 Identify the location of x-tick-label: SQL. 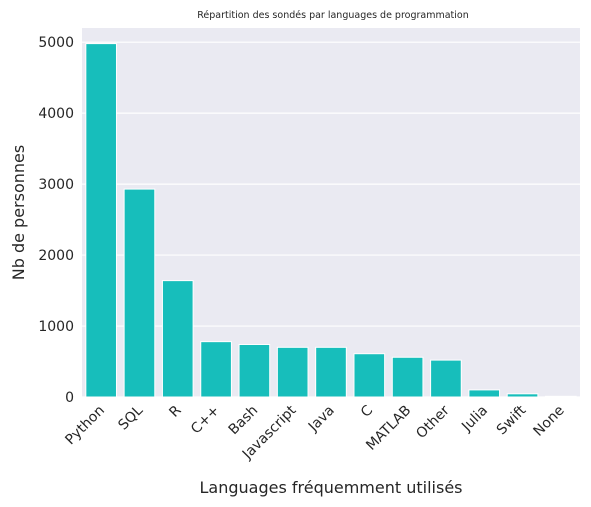
(130, 417).